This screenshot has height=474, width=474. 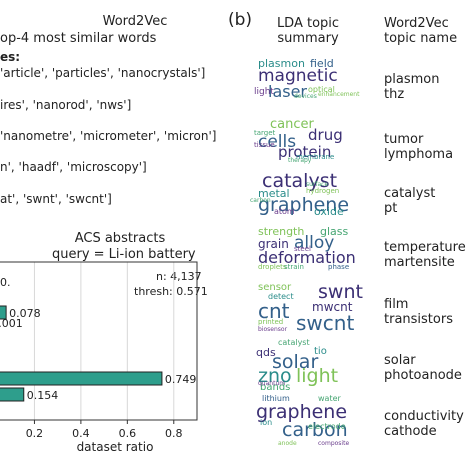 I want to click on x-axis-label: dataset ratio, so click(x=115, y=447).